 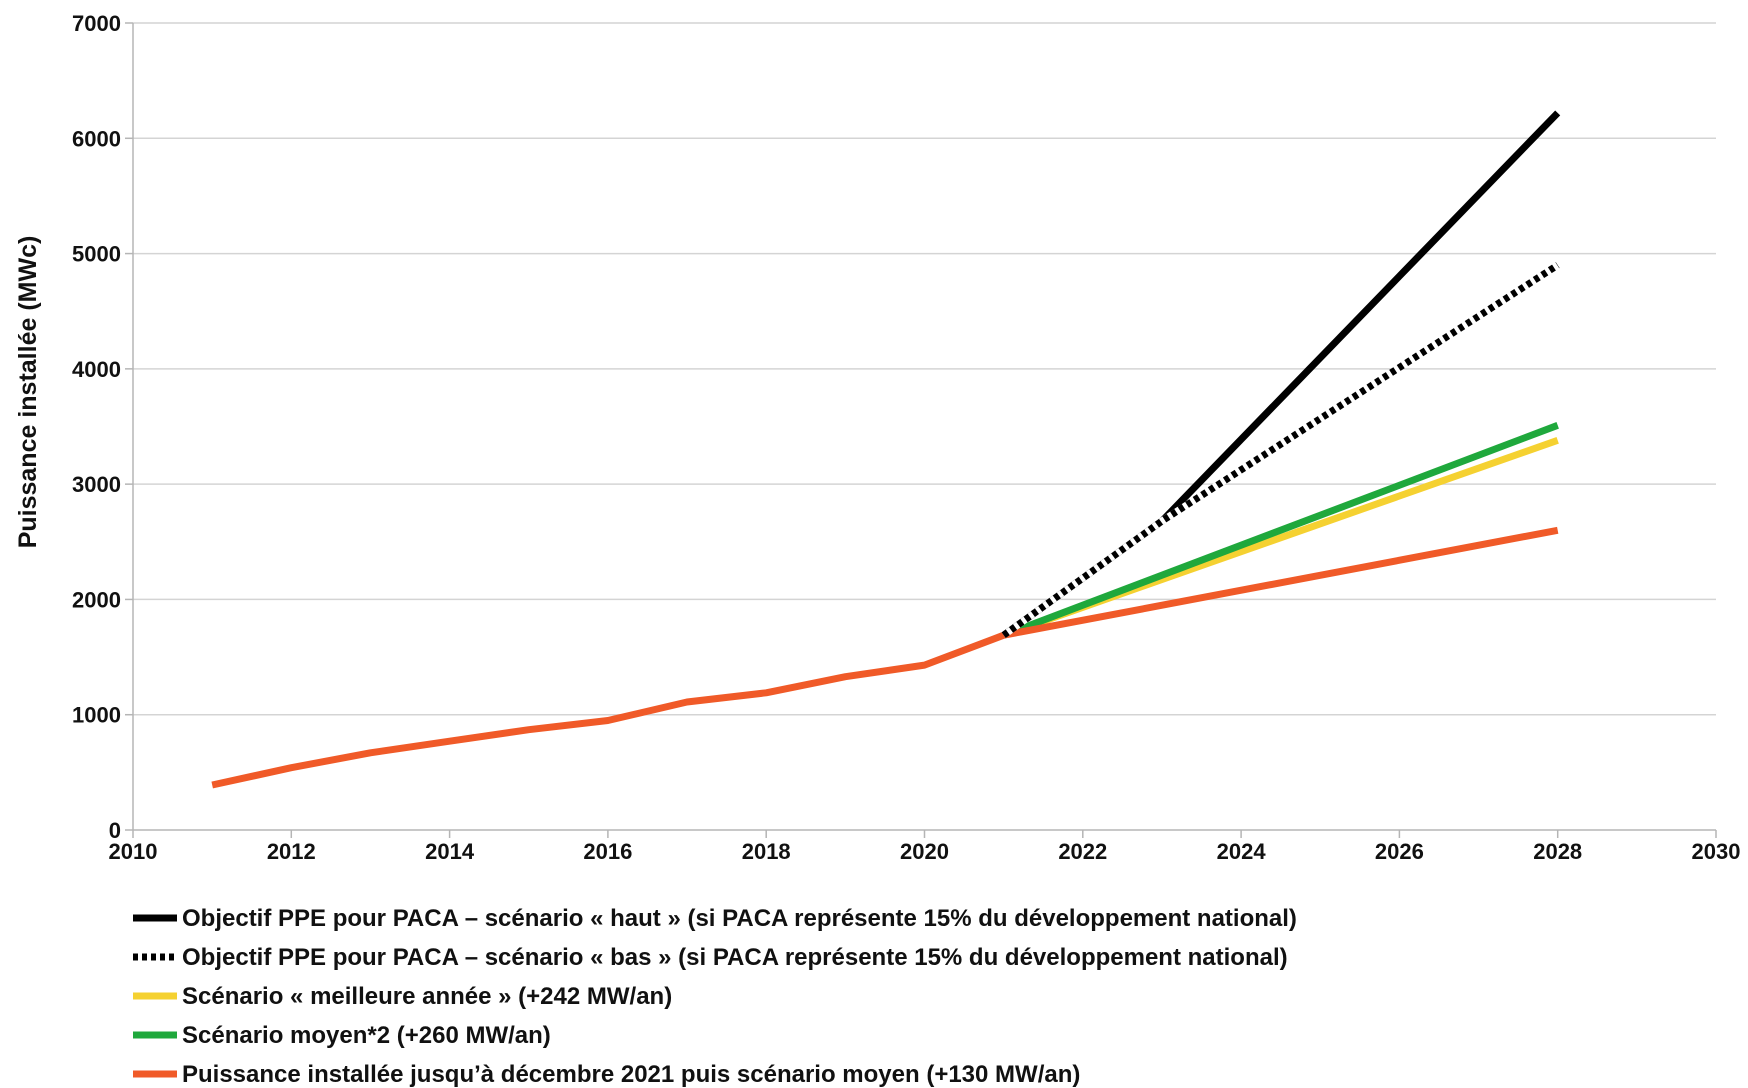 What do you see at coordinates (766, 851) in the screenshot?
I see `x-tick-label: 2018` at bounding box center [766, 851].